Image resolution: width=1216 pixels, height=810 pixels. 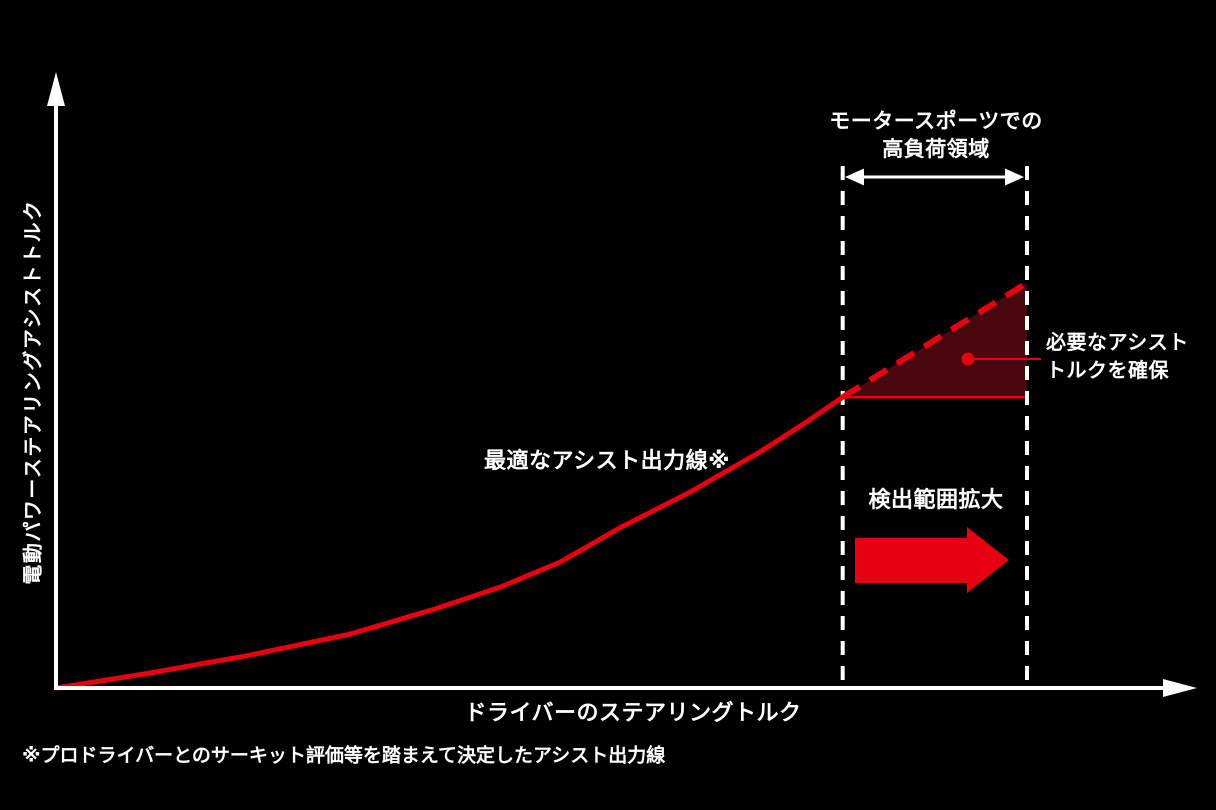 I want to click on region-extent-arrow-left-head, so click(x=854, y=177).